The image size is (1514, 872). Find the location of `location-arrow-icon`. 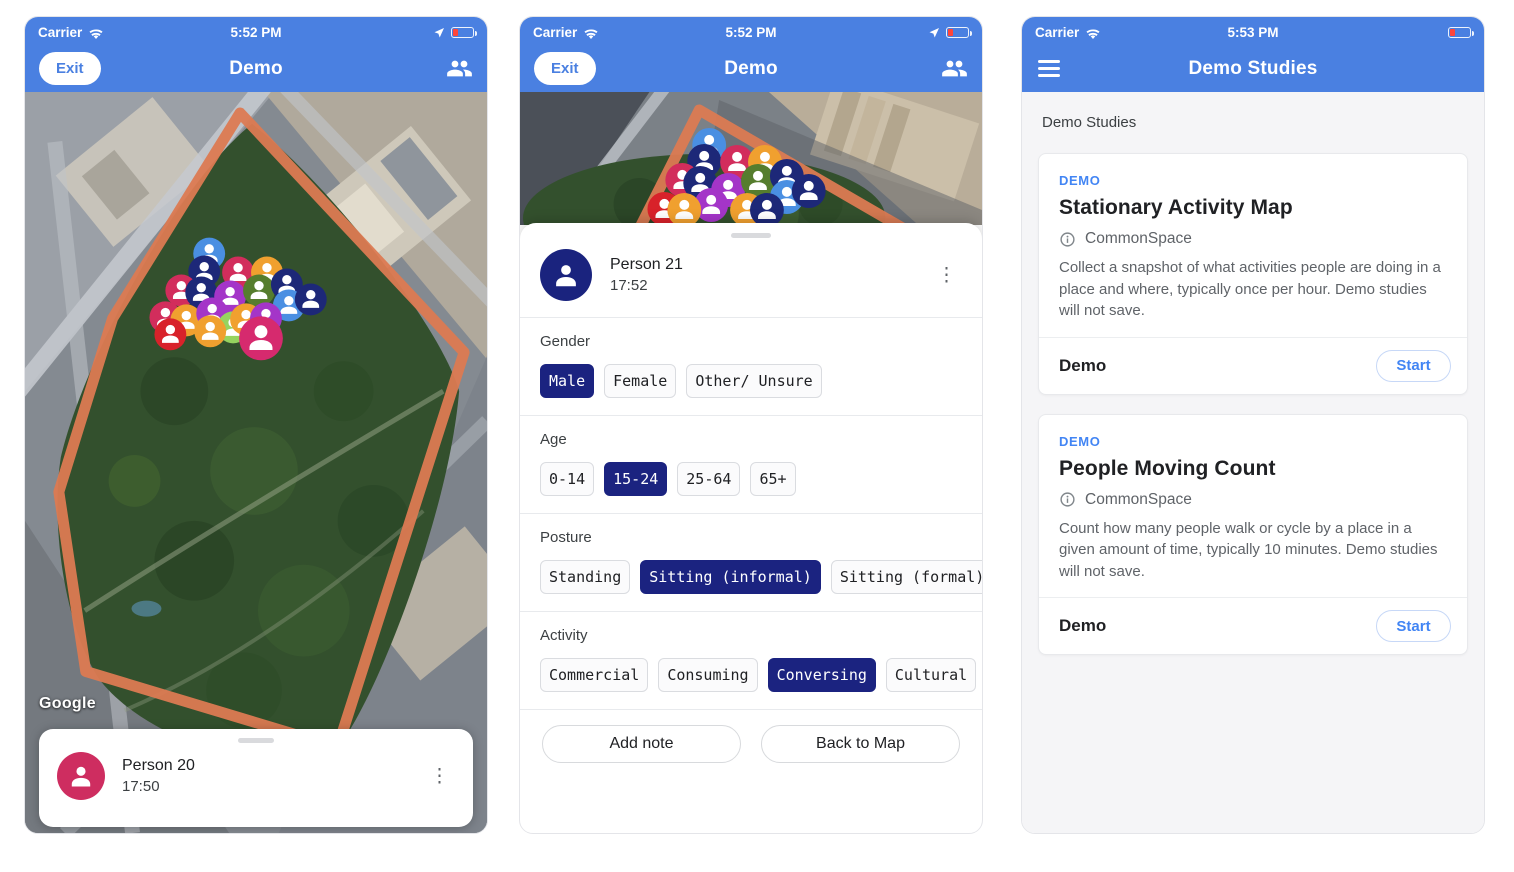

location-arrow-icon is located at coordinates (439, 32).